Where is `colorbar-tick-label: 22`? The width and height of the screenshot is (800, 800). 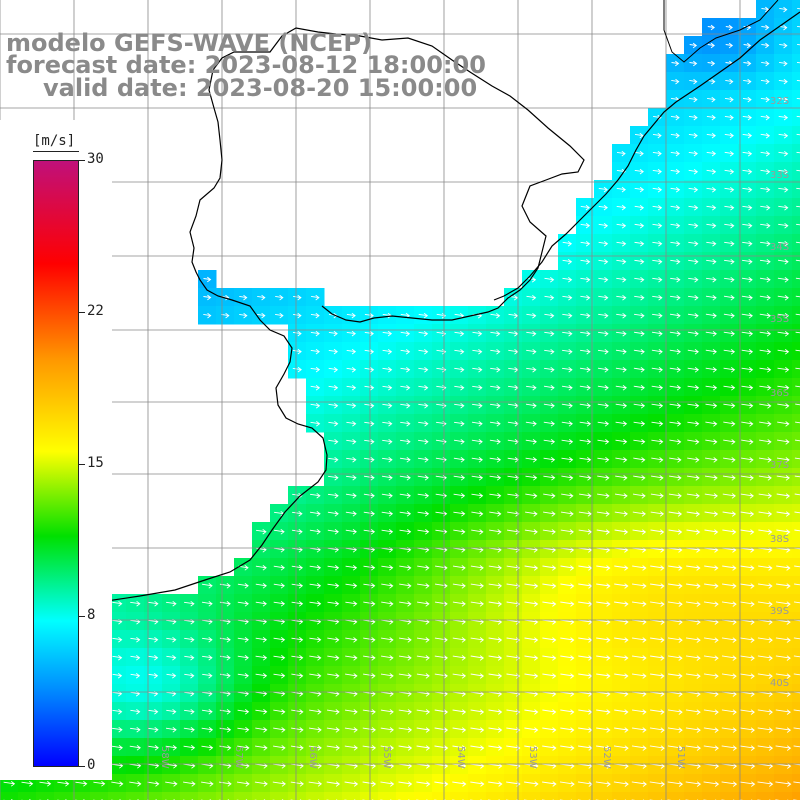
colorbar-tick-label: 22 is located at coordinates (95, 311).